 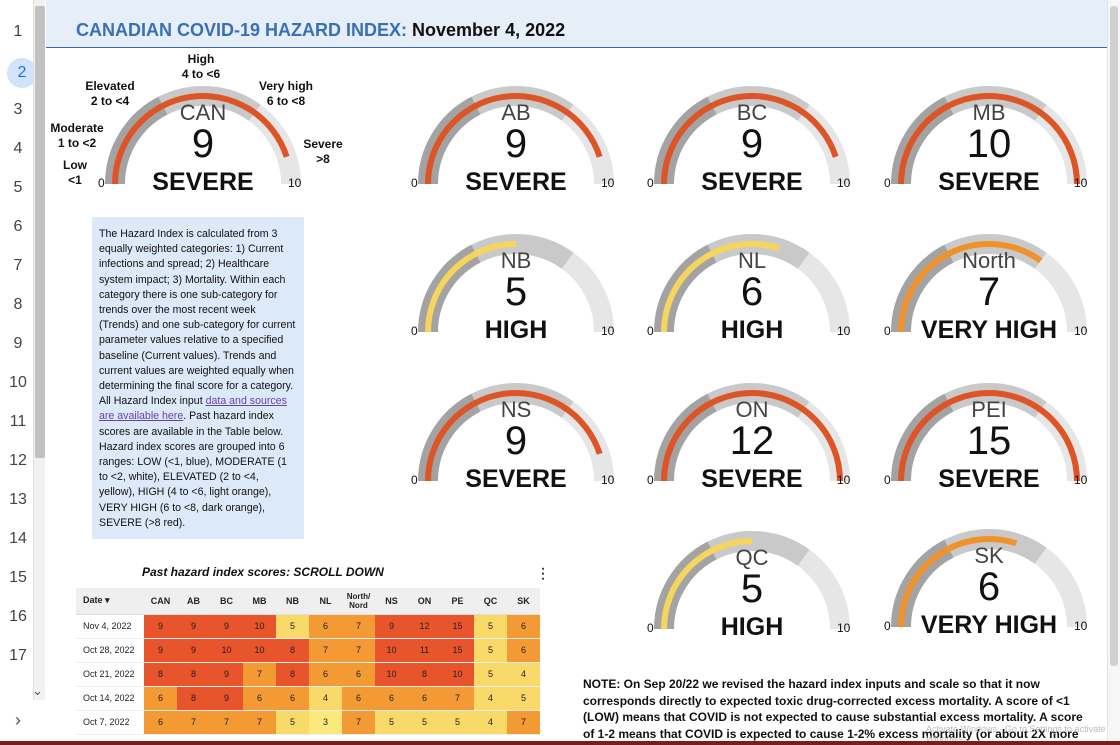 I want to click on gauge-bc: BC 9 SEVERE 0 10, so click(x=752, y=137).